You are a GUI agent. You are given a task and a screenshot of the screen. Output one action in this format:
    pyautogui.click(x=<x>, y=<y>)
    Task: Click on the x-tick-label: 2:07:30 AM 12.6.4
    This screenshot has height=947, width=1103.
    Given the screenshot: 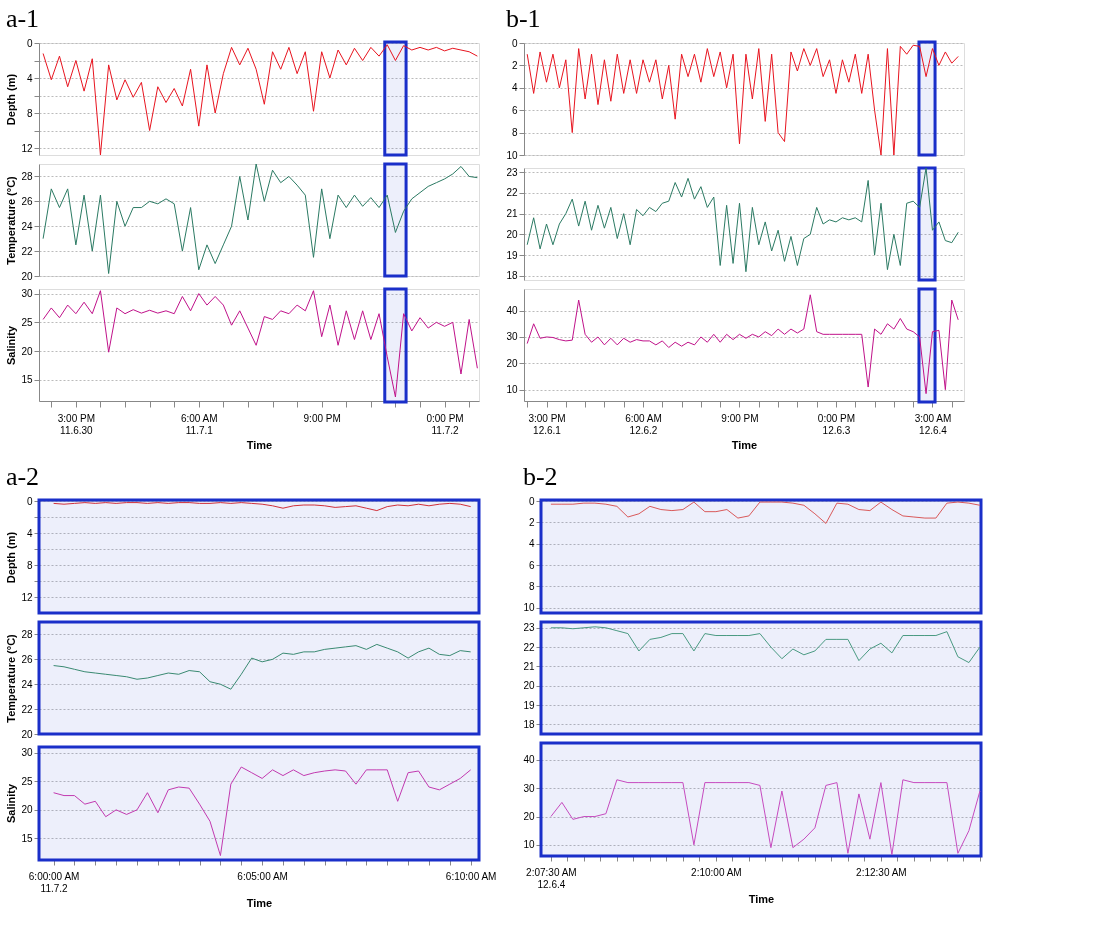 What is the action you would take?
    pyautogui.click(x=551, y=878)
    